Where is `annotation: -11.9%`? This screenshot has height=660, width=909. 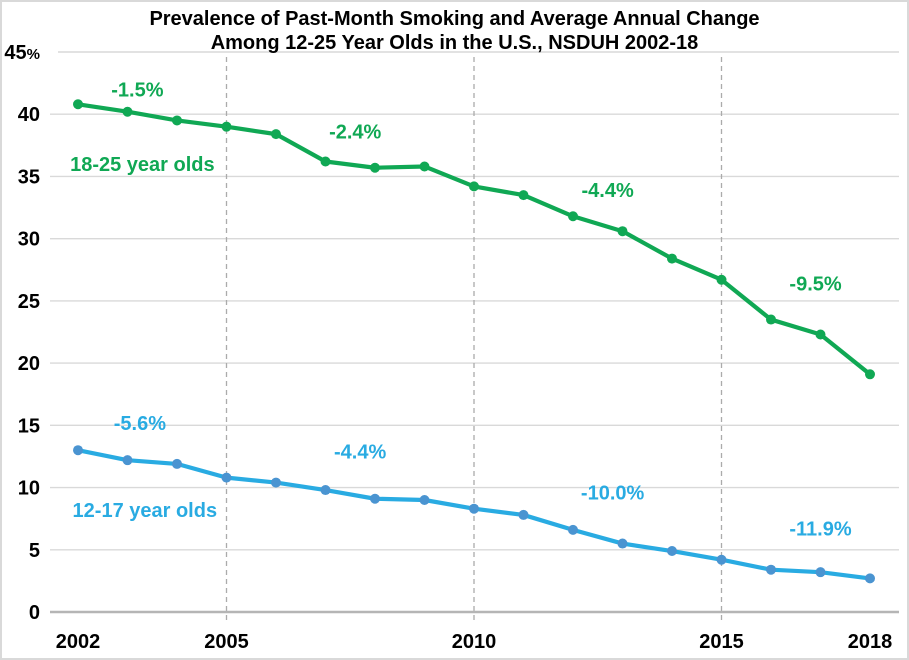 annotation: -11.9% is located at coordinates (820, 530).